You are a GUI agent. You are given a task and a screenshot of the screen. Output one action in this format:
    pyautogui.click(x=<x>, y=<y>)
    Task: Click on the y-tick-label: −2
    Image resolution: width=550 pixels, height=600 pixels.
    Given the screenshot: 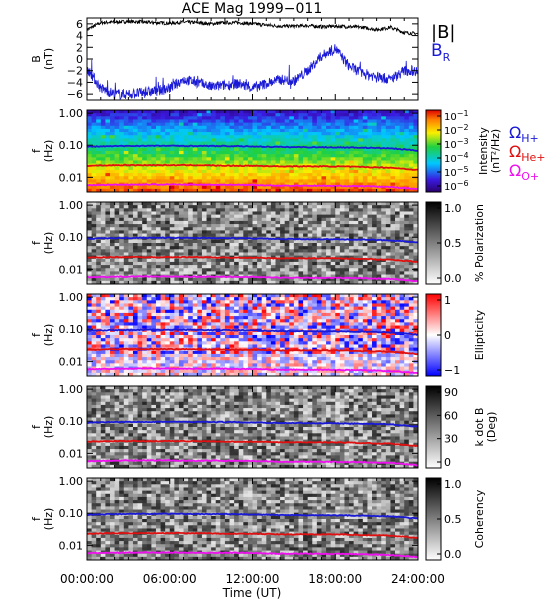 What is the action you would take?
    pyautogui.click(x=75, y=71)
    